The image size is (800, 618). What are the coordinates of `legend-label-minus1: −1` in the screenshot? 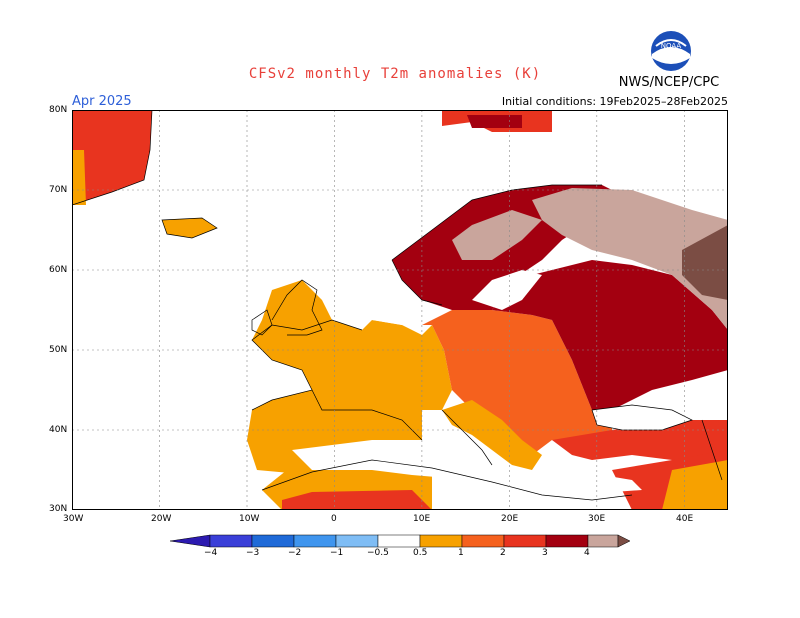 It's located at (337, 553).